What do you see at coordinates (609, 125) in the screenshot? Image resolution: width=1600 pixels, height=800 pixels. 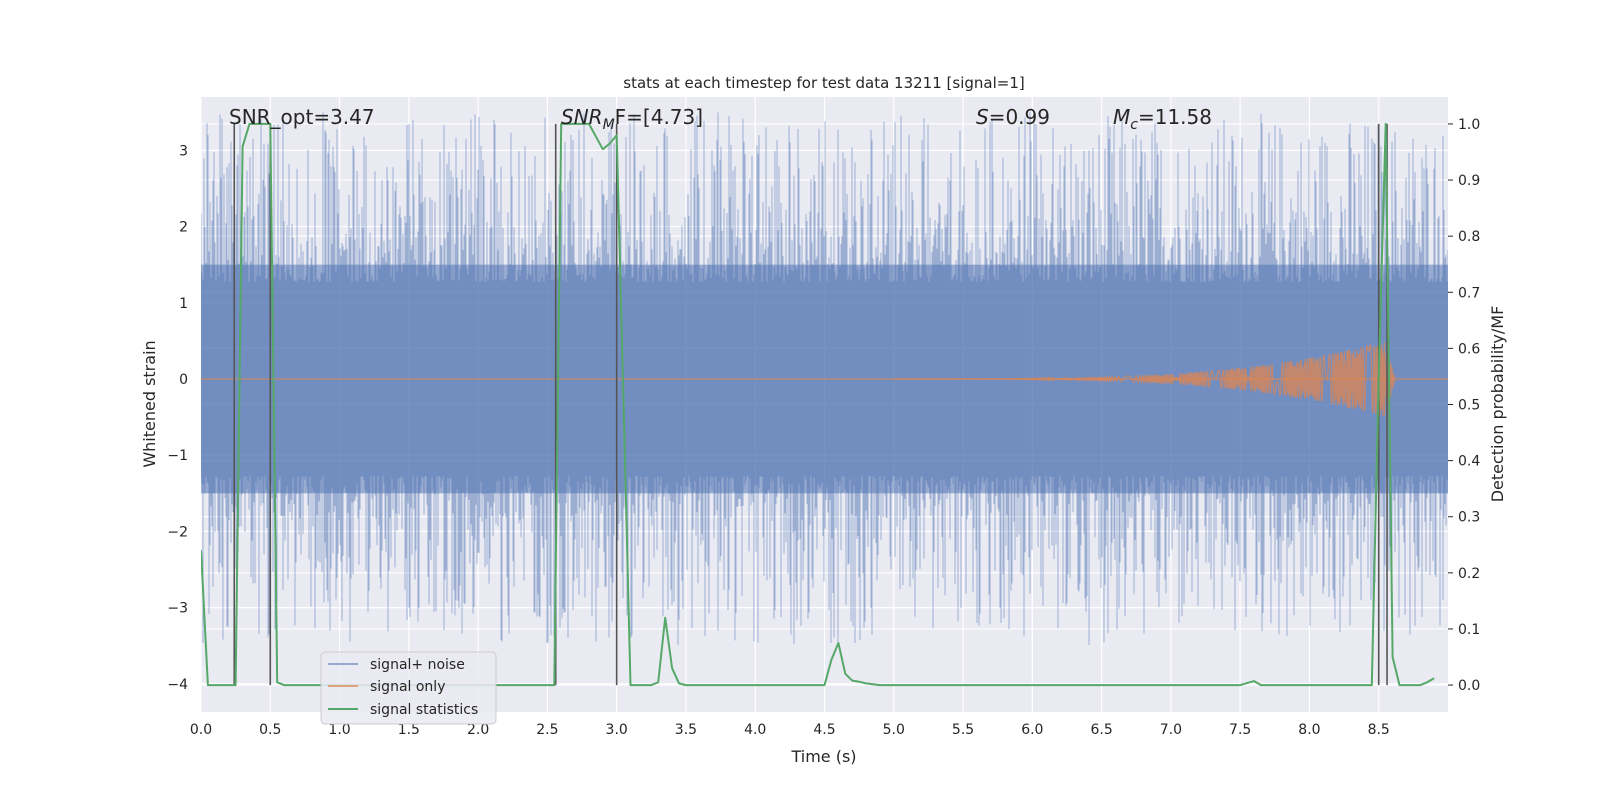 I see `annotation-snr-mf-sub: M` at bounding box center [609, 125].